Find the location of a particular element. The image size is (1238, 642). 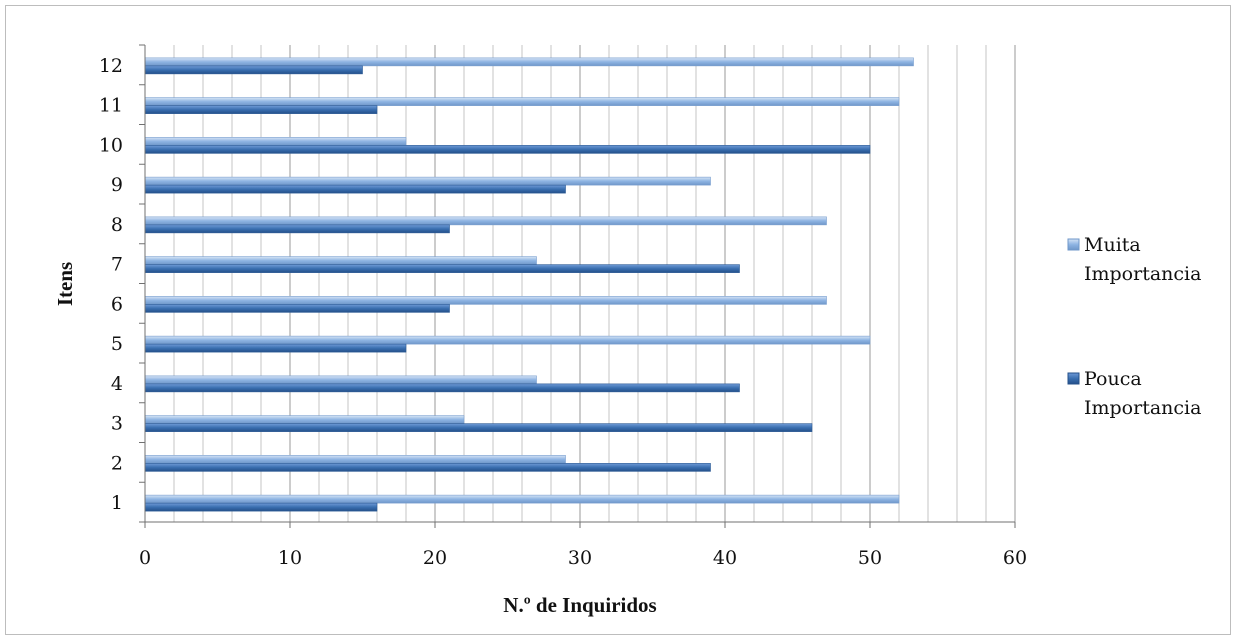

legend: Muita Importancia Pouca Importancia is located at coordinates (1134, 326).